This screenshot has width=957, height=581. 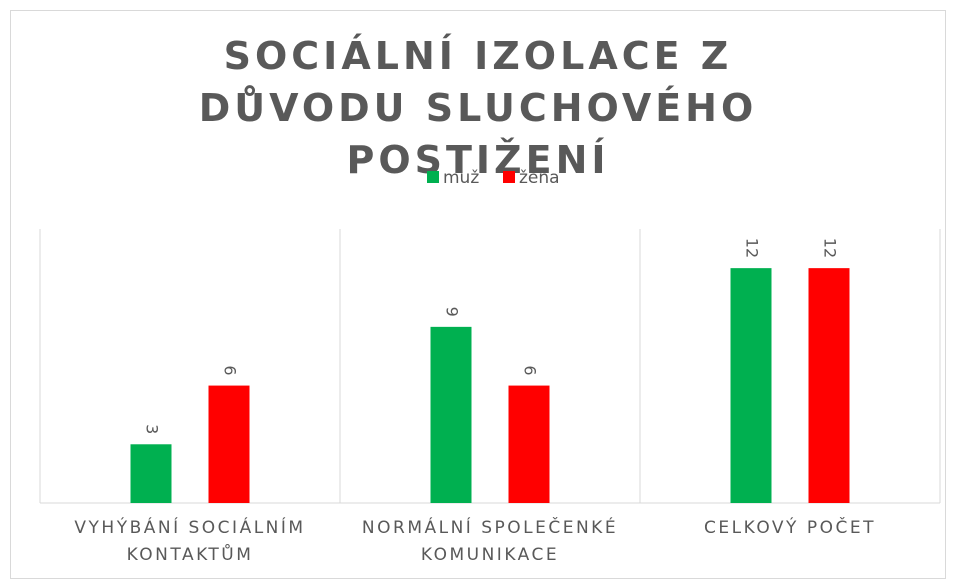 I want to click on x-tick-label: VYHÝBÁNÍ SOCIÁLNÍM KONTAKTŮM, so click(x=190, y=541).